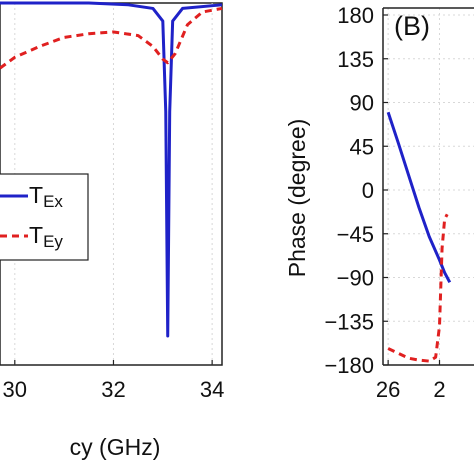  Describe the element at coordinates (411, 381) in the screenshot. I see `panel-b-x-ticks: 26 2` at that location.